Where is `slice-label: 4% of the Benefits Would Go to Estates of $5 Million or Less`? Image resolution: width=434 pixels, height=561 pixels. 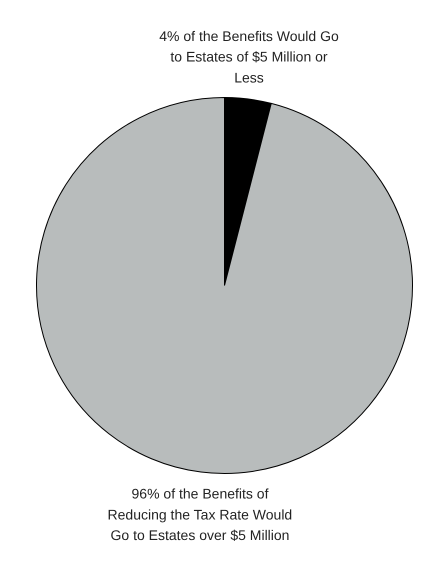
slice-label: 4% of the Benefits Would Go to Estates of $5 Million or Less is located at coordinates (249, 57).